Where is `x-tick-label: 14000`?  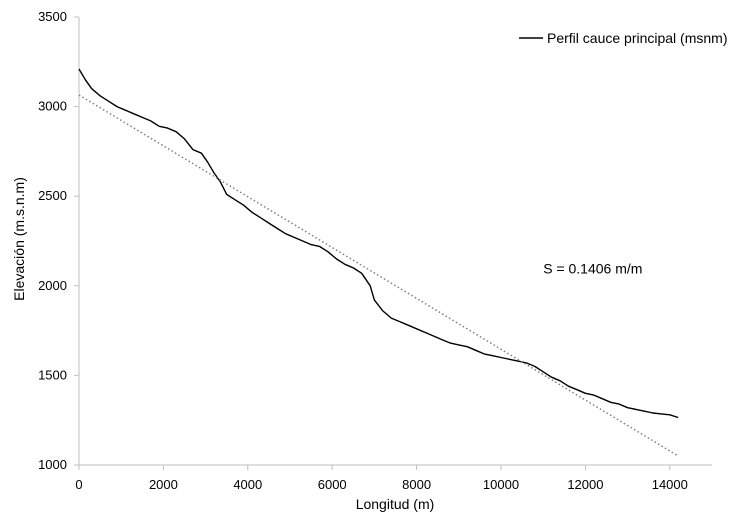 x-tick-label: 14000 is located at coordinates (670, 484).